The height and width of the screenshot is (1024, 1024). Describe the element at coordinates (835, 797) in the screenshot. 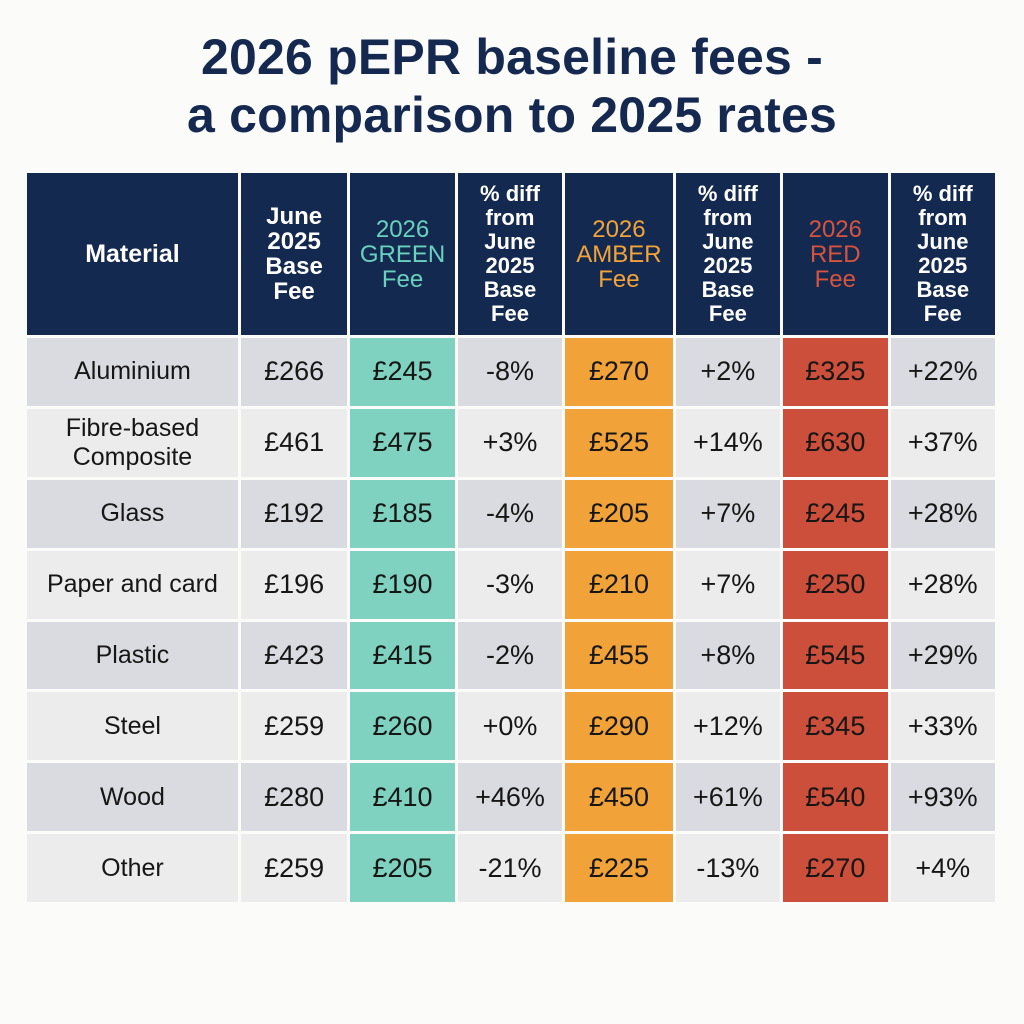

I see `red-cell: £540` at that location.